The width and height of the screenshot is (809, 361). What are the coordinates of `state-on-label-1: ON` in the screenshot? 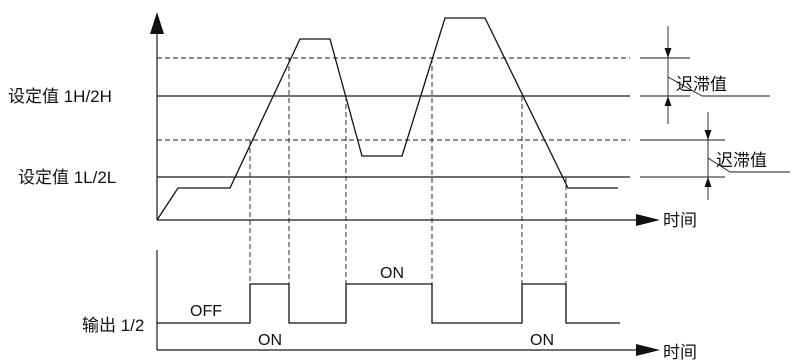 It's located at (270, 340).